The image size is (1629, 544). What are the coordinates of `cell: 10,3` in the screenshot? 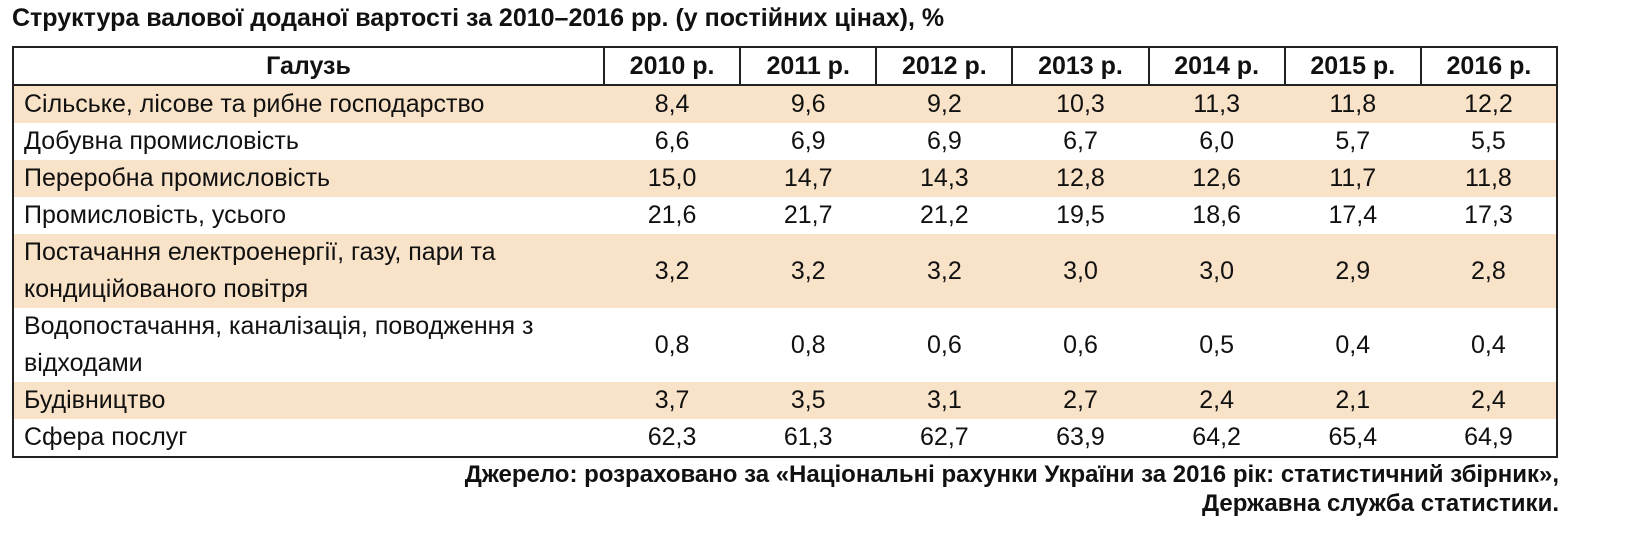 It's located at (1080, 104).